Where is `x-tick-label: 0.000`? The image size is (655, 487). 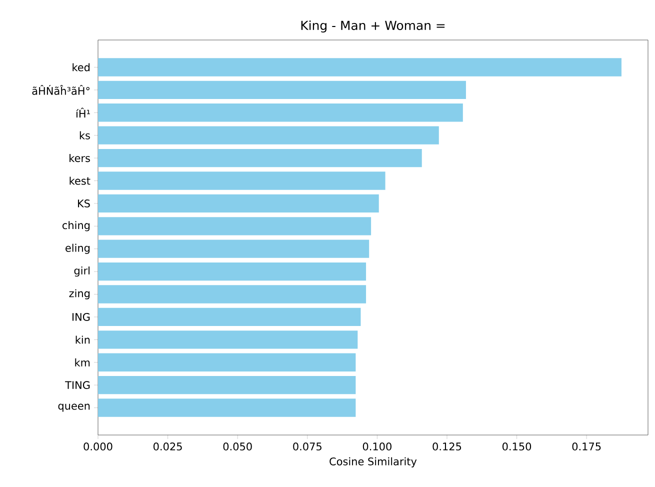
x-tick-label: 0.000 is located at coordinates (98, 446).